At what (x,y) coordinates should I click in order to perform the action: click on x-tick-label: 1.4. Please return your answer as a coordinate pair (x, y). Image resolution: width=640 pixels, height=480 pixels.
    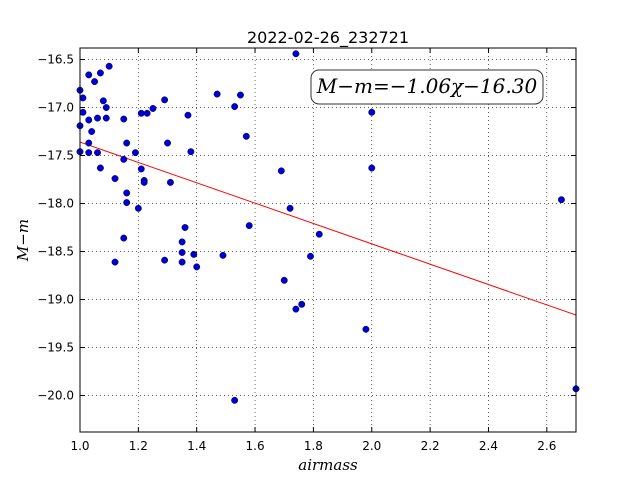
    Looking at the image, I should click on (196, 446).